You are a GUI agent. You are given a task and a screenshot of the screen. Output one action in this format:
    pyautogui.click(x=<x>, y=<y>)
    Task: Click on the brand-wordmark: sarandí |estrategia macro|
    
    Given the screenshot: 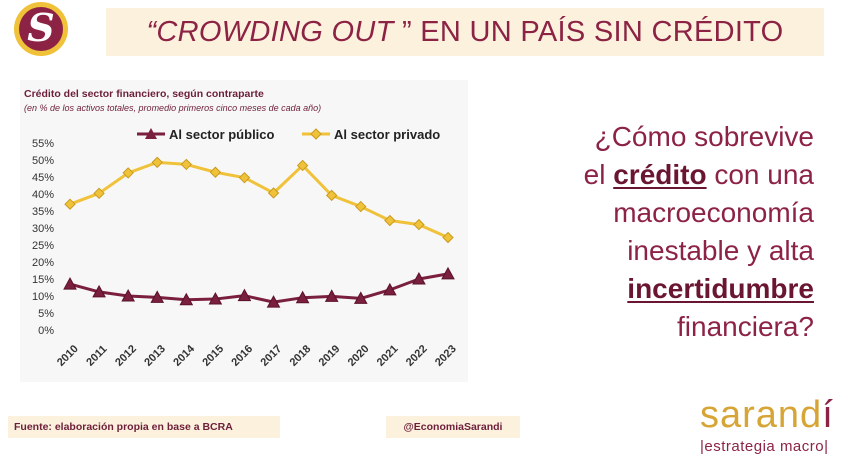 What is the action you would take?
    pyautogui.click(x=772, y=426)
    